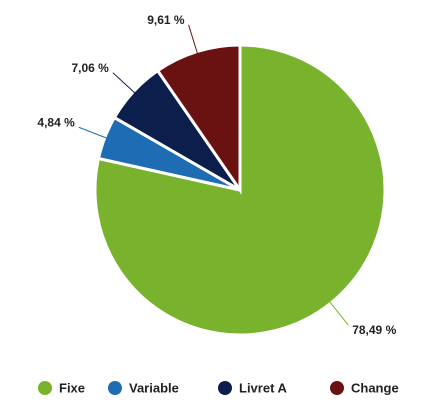 The image size is (436, 405). What do you see at coordinates (90, 68) in the screenshot?
I see `data-label: 7,06 %` at bounding box center [90, 68].